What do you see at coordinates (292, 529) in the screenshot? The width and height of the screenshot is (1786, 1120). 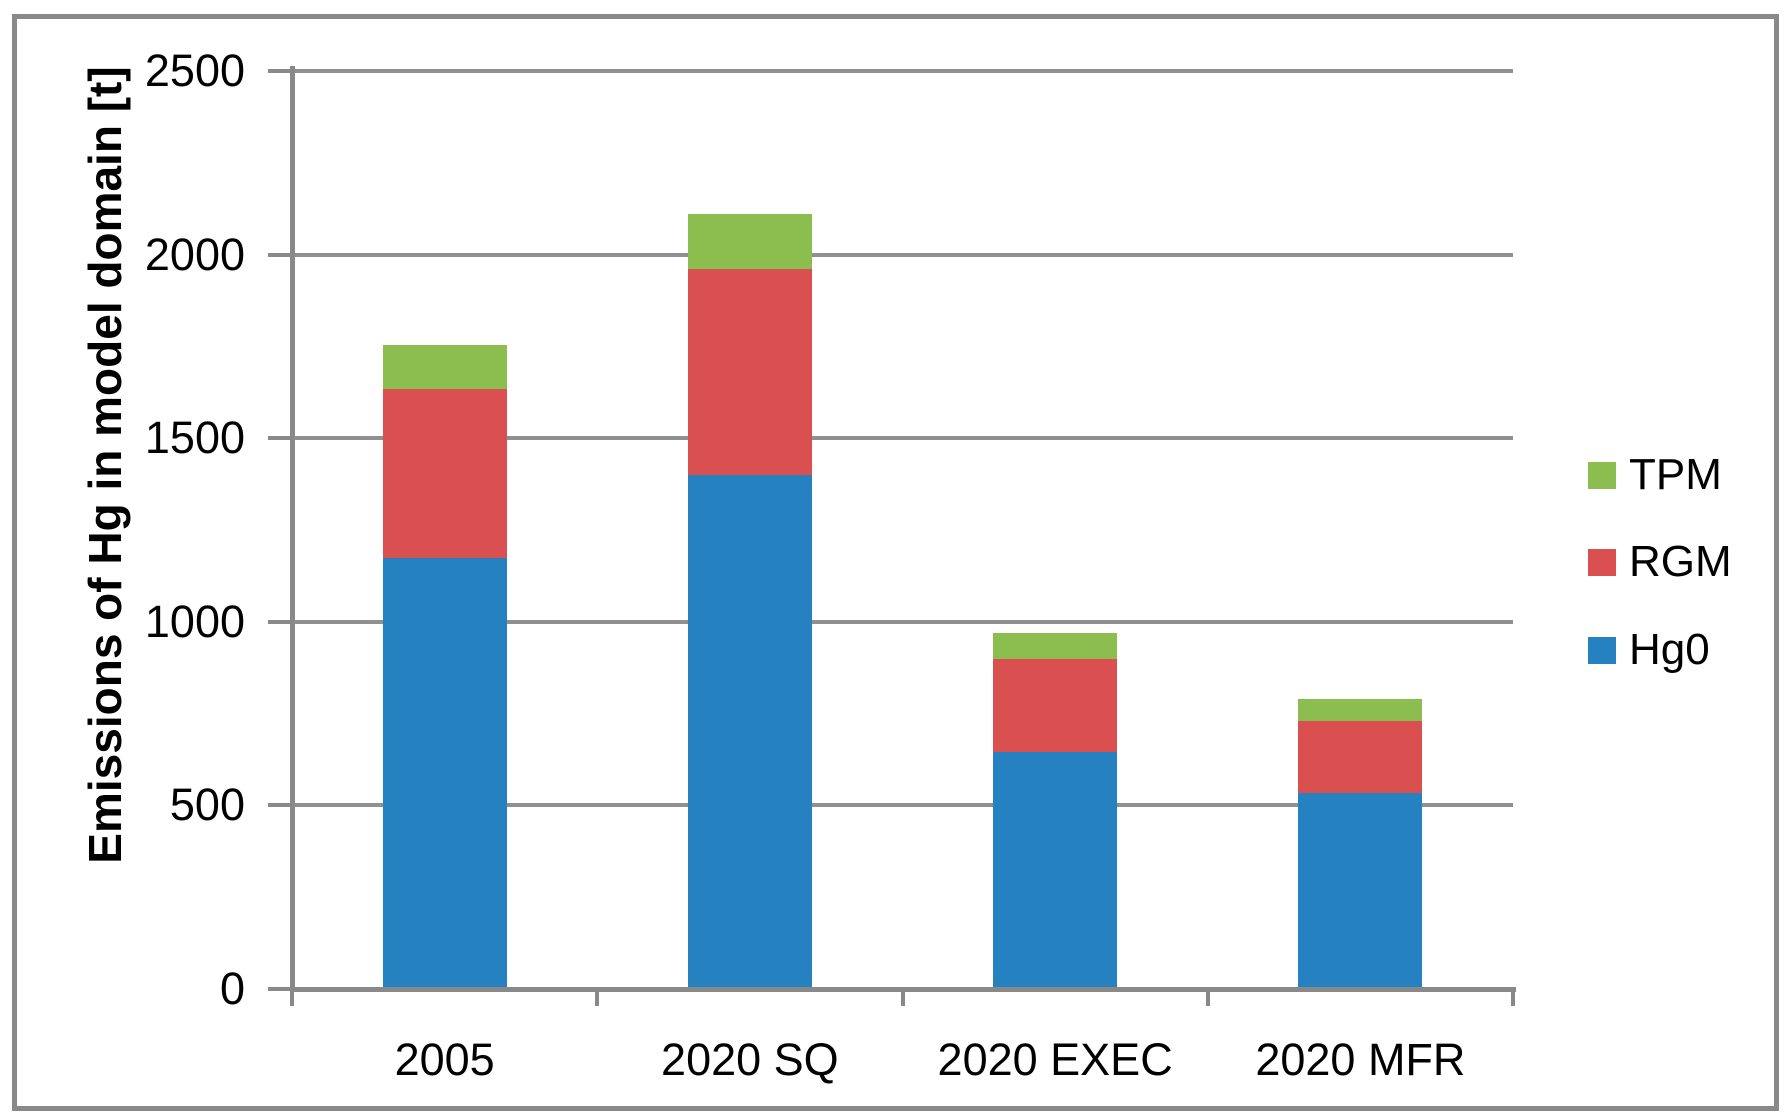 I see `y-axis-line` at bounding box center [292, 529].